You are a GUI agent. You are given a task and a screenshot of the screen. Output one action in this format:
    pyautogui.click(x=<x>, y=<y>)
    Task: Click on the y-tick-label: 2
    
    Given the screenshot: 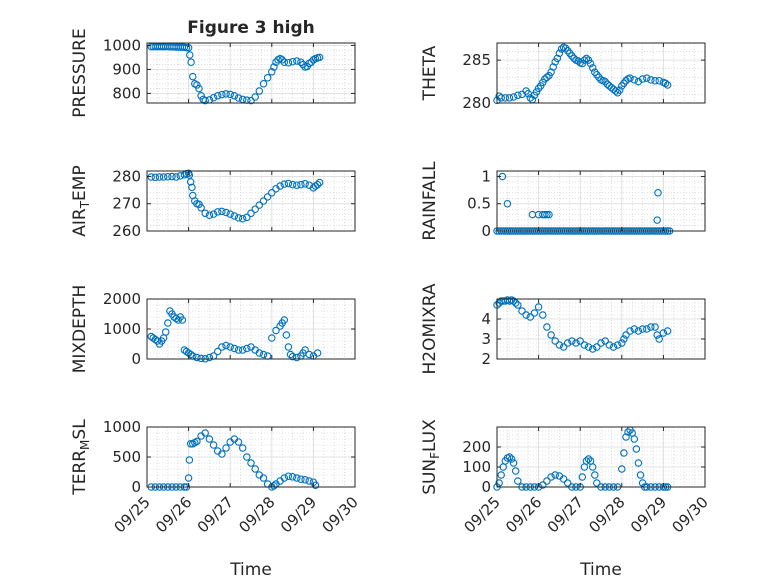 What is the action you would take?
    pyautogui.click(x=486, y=359)
    